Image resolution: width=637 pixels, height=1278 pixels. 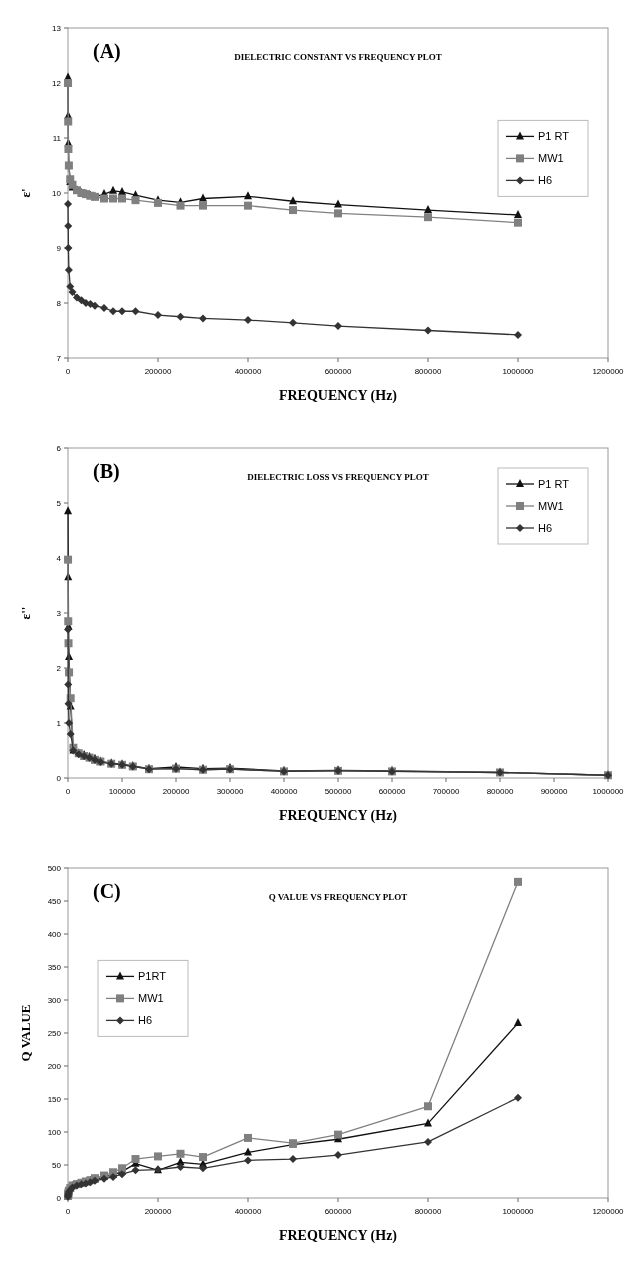 What do you see at coordinates (122, 791) in the screenshot?
I see `x-tick-label: 100000` at bounding box center [122, 791].